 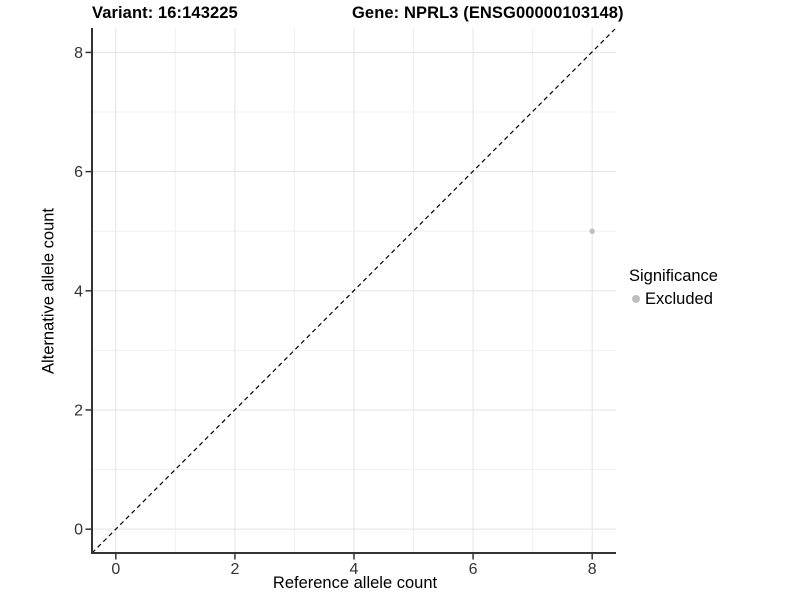 What do you see at coordinates (355, 583) in the screenshot?
I see `x-axis-title: Reference allele count` at bounding box center [355, 583].